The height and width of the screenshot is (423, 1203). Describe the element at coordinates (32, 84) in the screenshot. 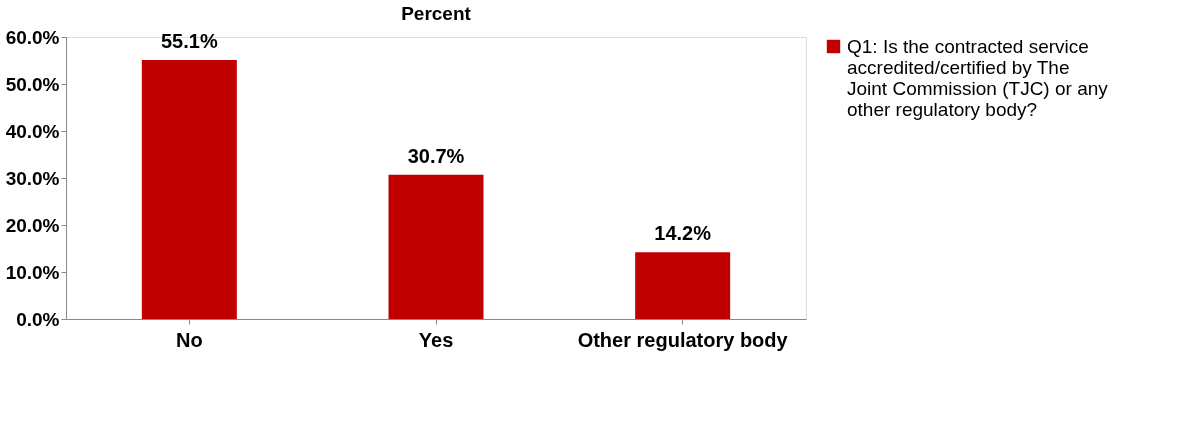

I see `y-tick-label: 50.0%` at that location.